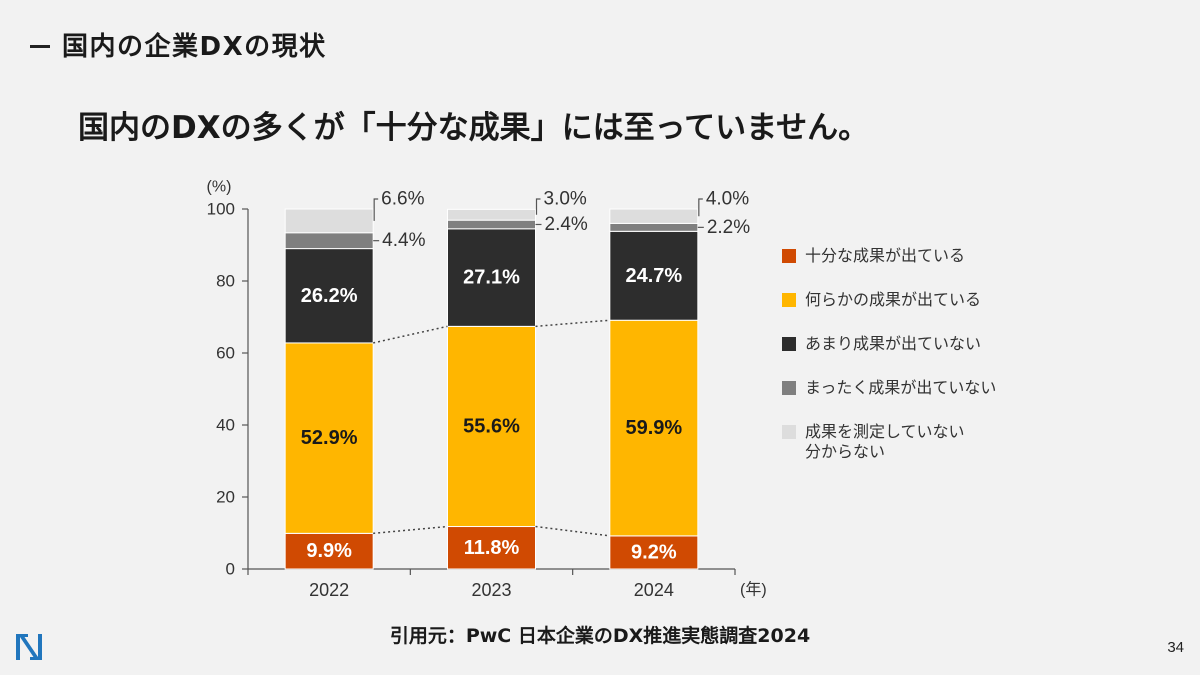 This screenshot has height=675, width=1200. Describe the element at coordinates (600, 636) in the screenshot. I see `source-citation: 引用元：PwC 日本企業のDX推進実態調査2024` at that location.